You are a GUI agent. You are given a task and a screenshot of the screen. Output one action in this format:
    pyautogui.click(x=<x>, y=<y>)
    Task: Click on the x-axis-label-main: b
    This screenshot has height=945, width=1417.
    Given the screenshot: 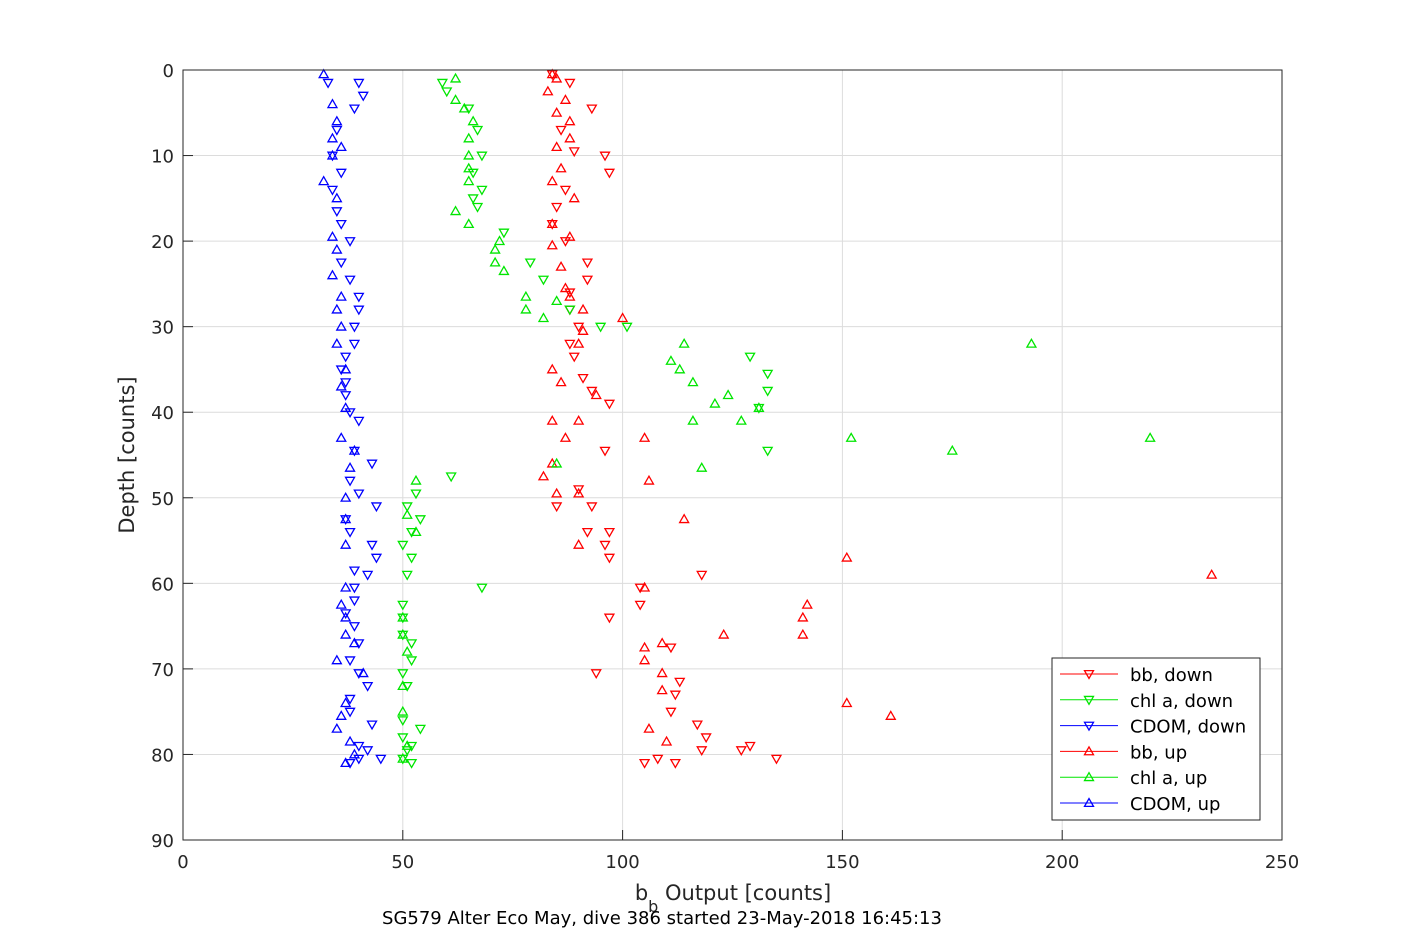 What is the action you would take?
    pyautogui.click(x=641, y=893)
    